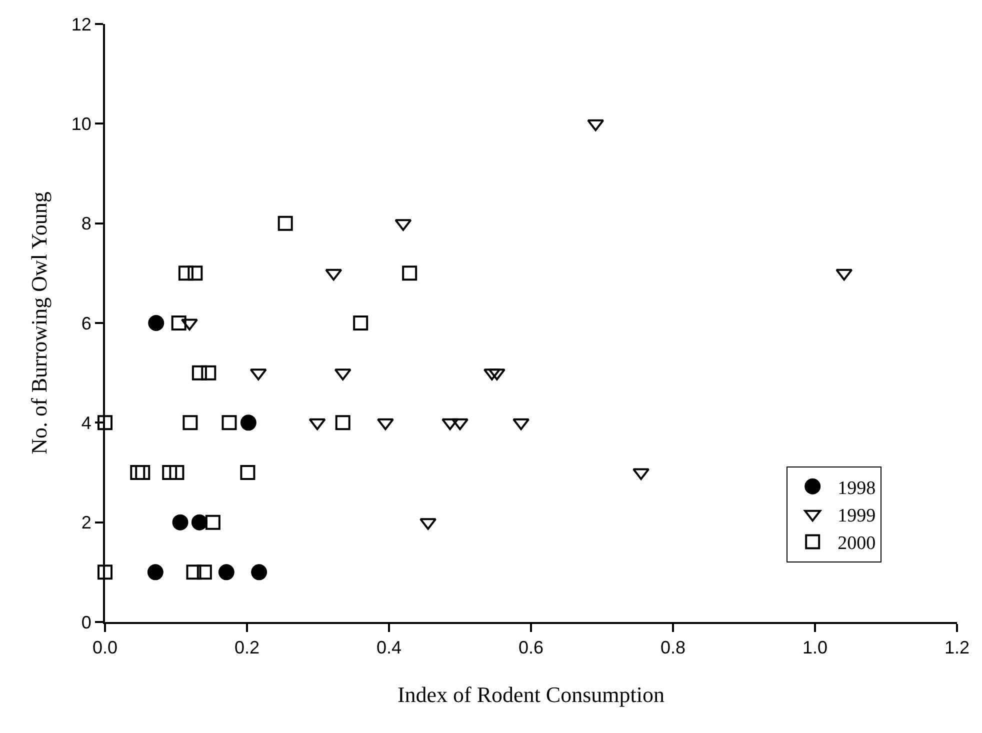 This screenshot has height=733, width=982. Describe the element at coordinates (86, 422) in the screenshot. I see `y-tick-label: 4` at that location.